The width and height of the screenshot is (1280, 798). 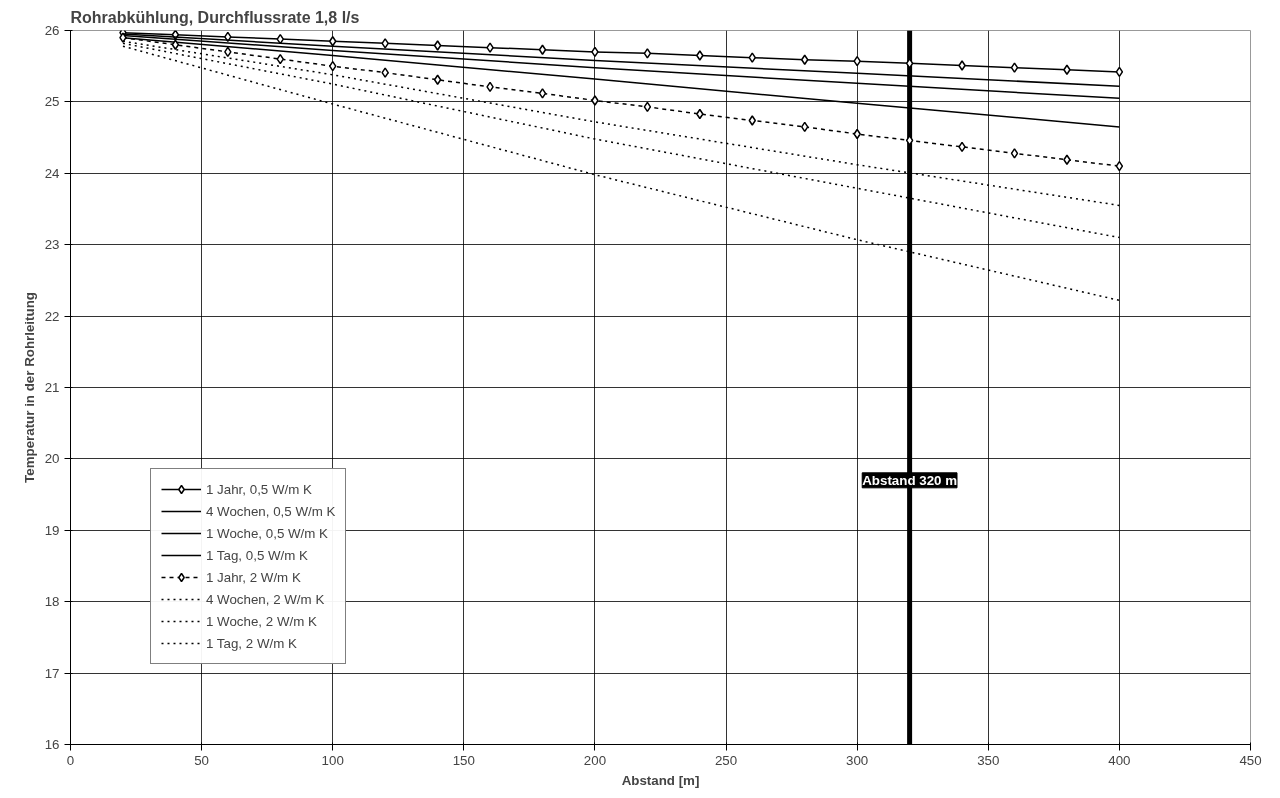 I want to click on y-tick-label: 18, so click(x=52, y=602).